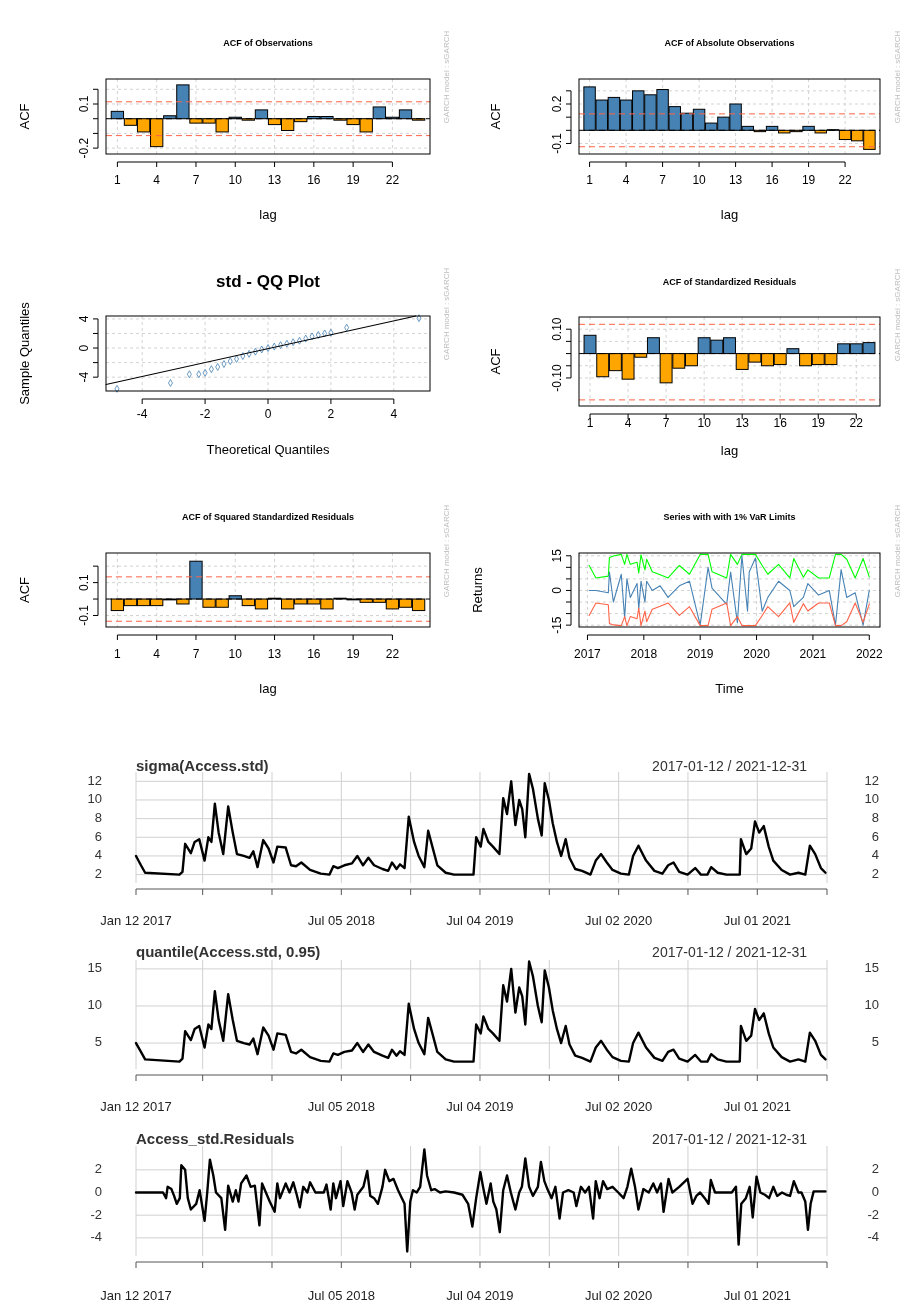  I want to click on y2-tick-label: 12, so click(871, 780).